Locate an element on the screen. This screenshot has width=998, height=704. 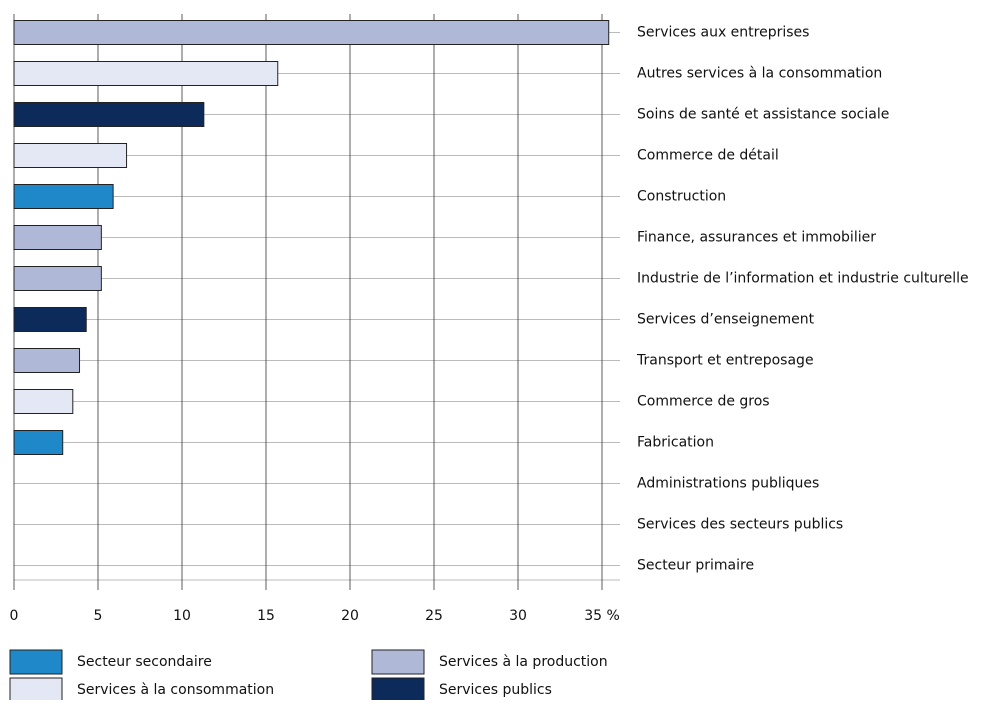
category-label: Soins de santé et assistance sociale is located at coordinates (763, 115).